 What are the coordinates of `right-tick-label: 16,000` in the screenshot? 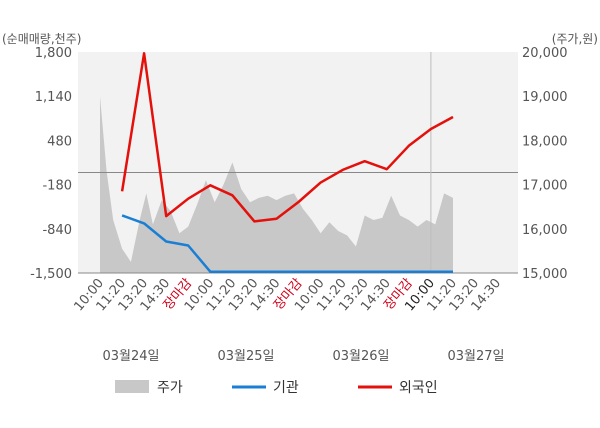 It's located at (545, 230).